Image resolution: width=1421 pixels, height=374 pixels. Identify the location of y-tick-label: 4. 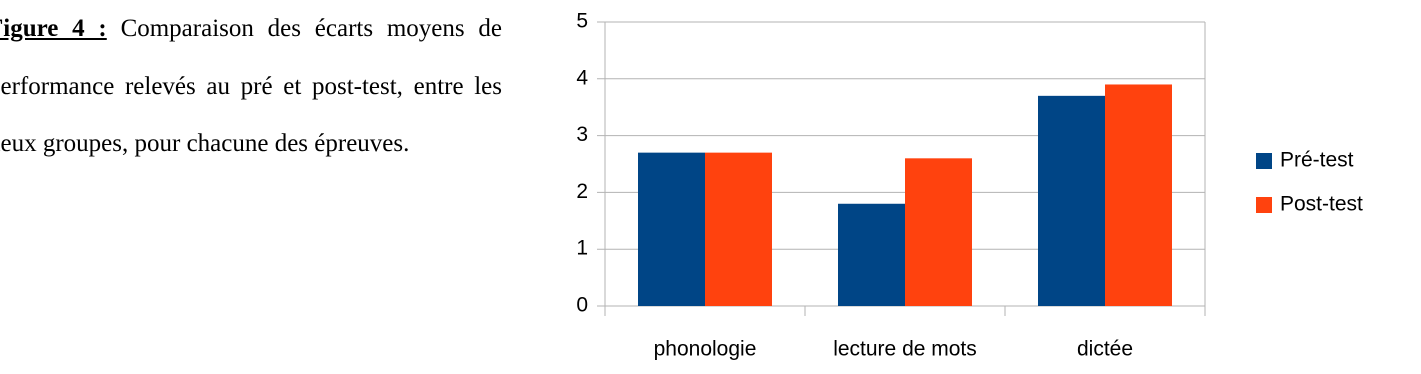
(582, 77).